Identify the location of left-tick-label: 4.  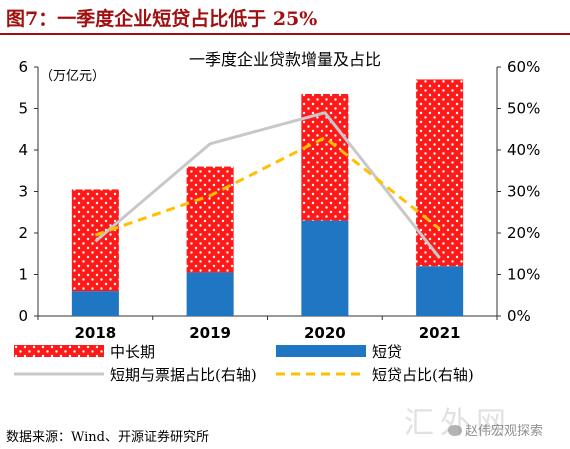
(23, 150).